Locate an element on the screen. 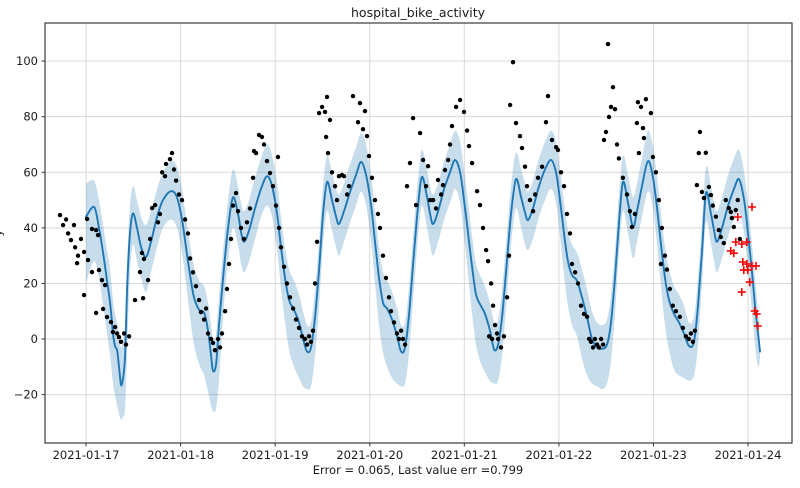  y-tick-label: 100 is located at coordinates (27, 61).